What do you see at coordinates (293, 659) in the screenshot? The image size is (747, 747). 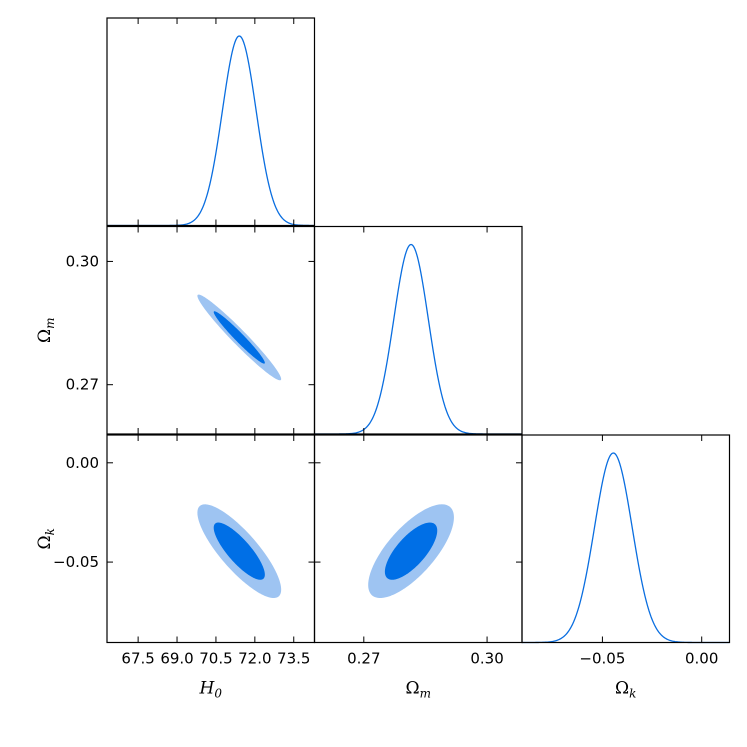 I see `x-tick-label-0-4: 73.5` at bounding box center [293, 659].